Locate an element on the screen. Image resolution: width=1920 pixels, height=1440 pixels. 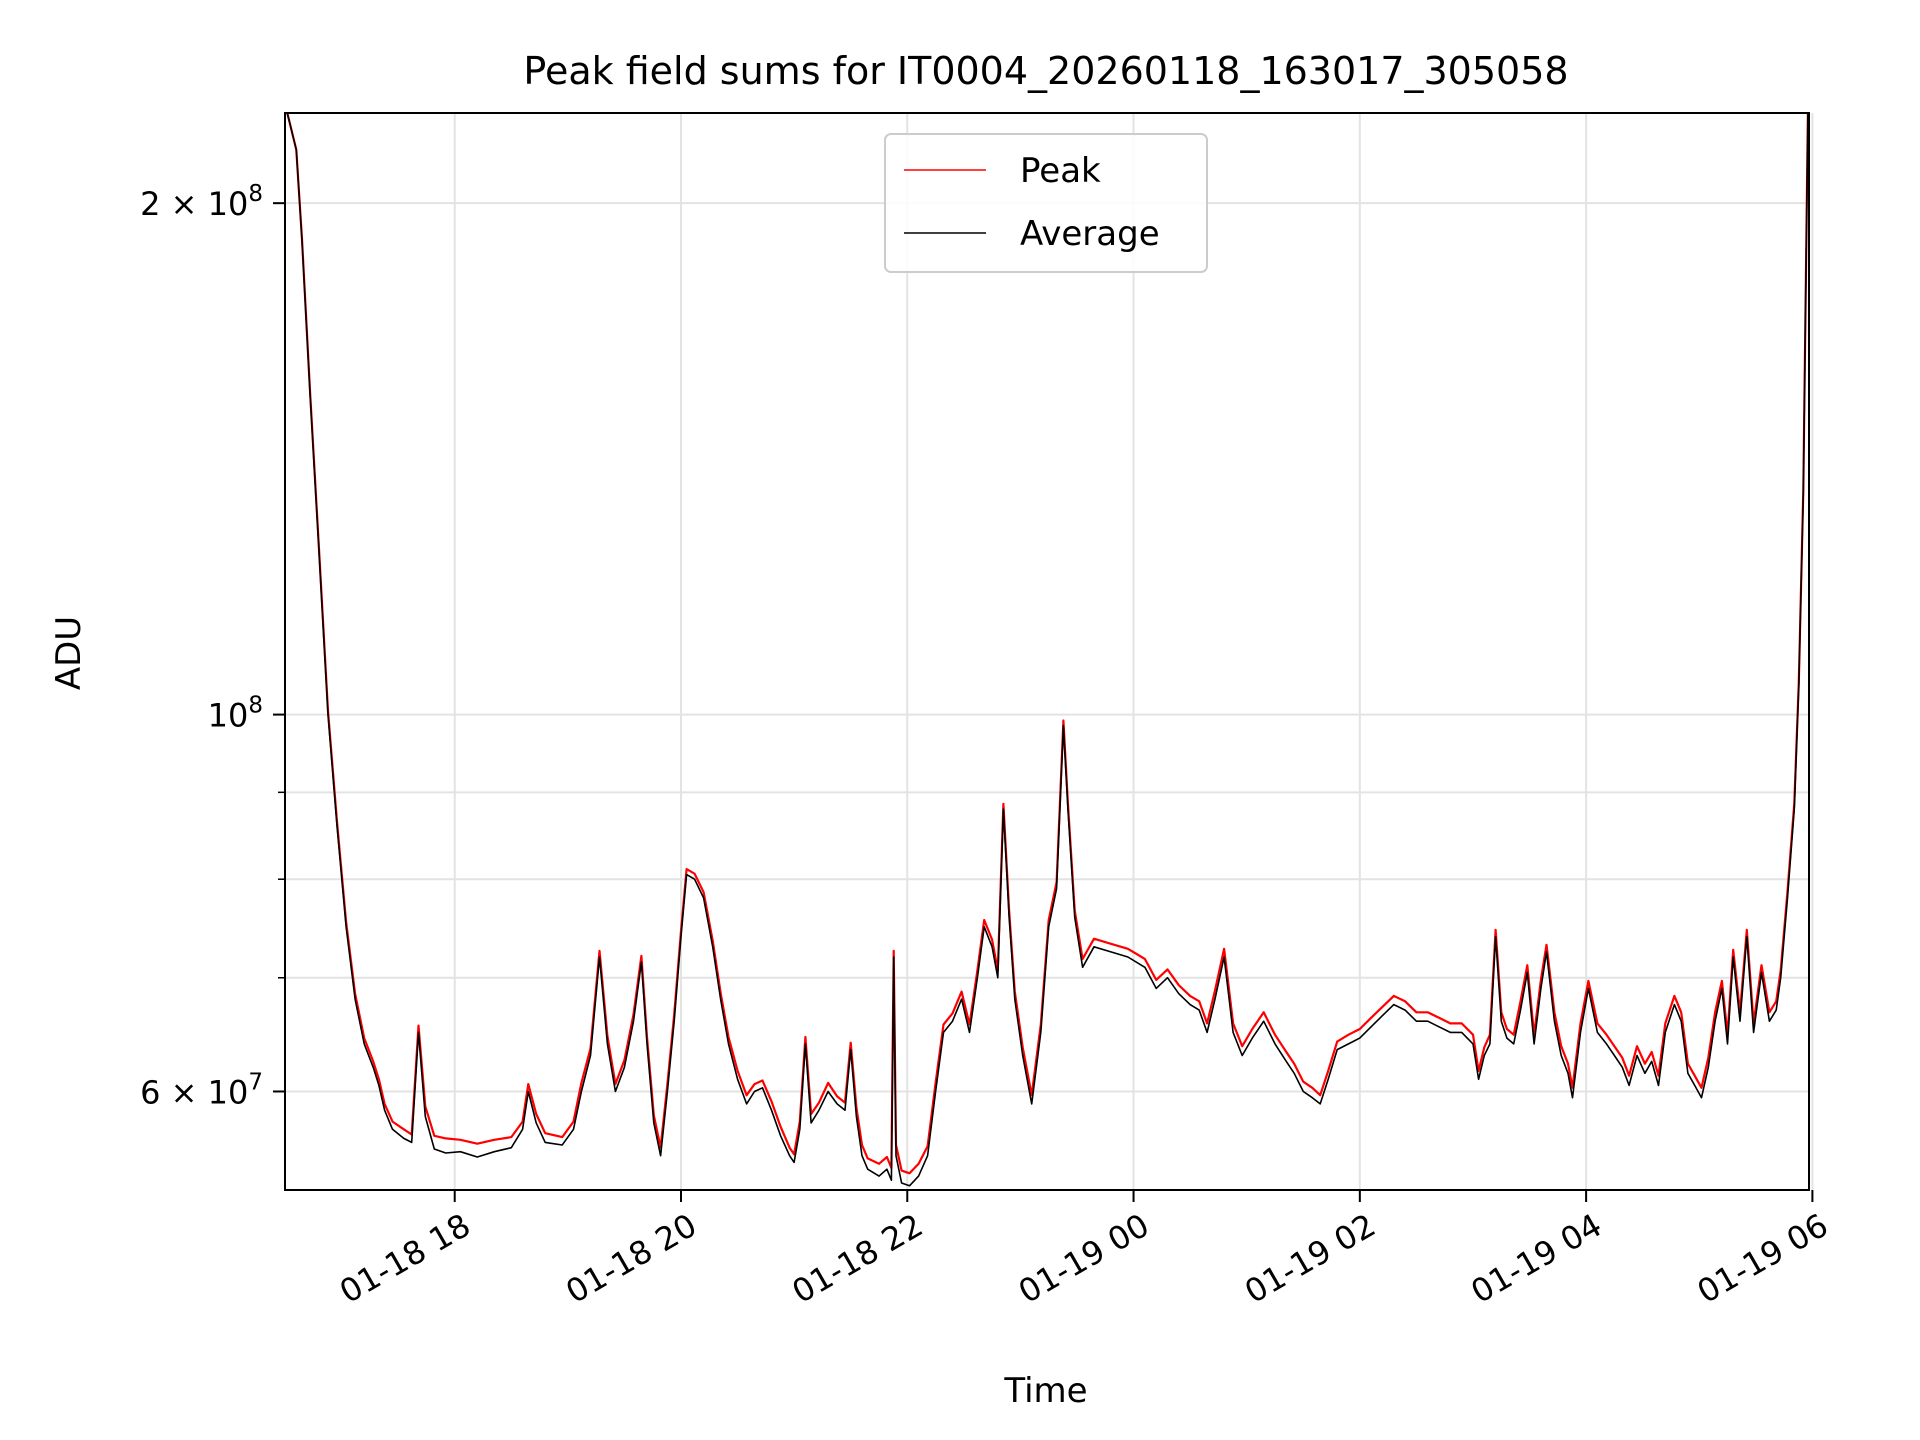
y-tick-label: 108 is located at coordinates (235, 714).